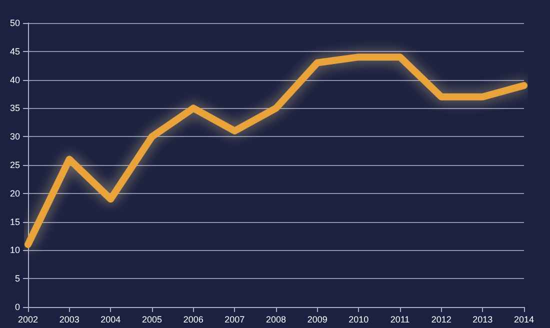  Describe the element at coordinates (69, 319) in the screenshot. I see `x-tick-label: 2003` at that location.